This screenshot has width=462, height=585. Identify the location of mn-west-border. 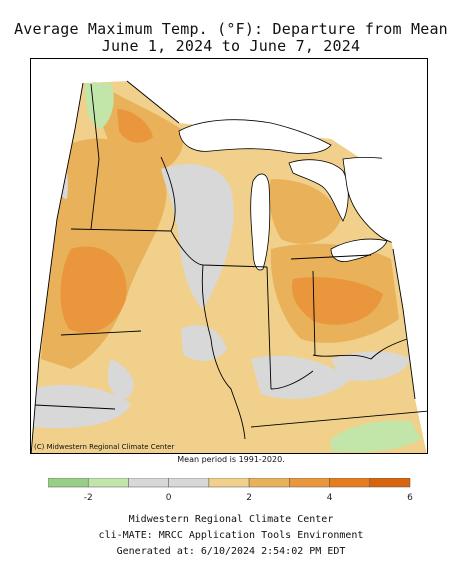
(95, 156).